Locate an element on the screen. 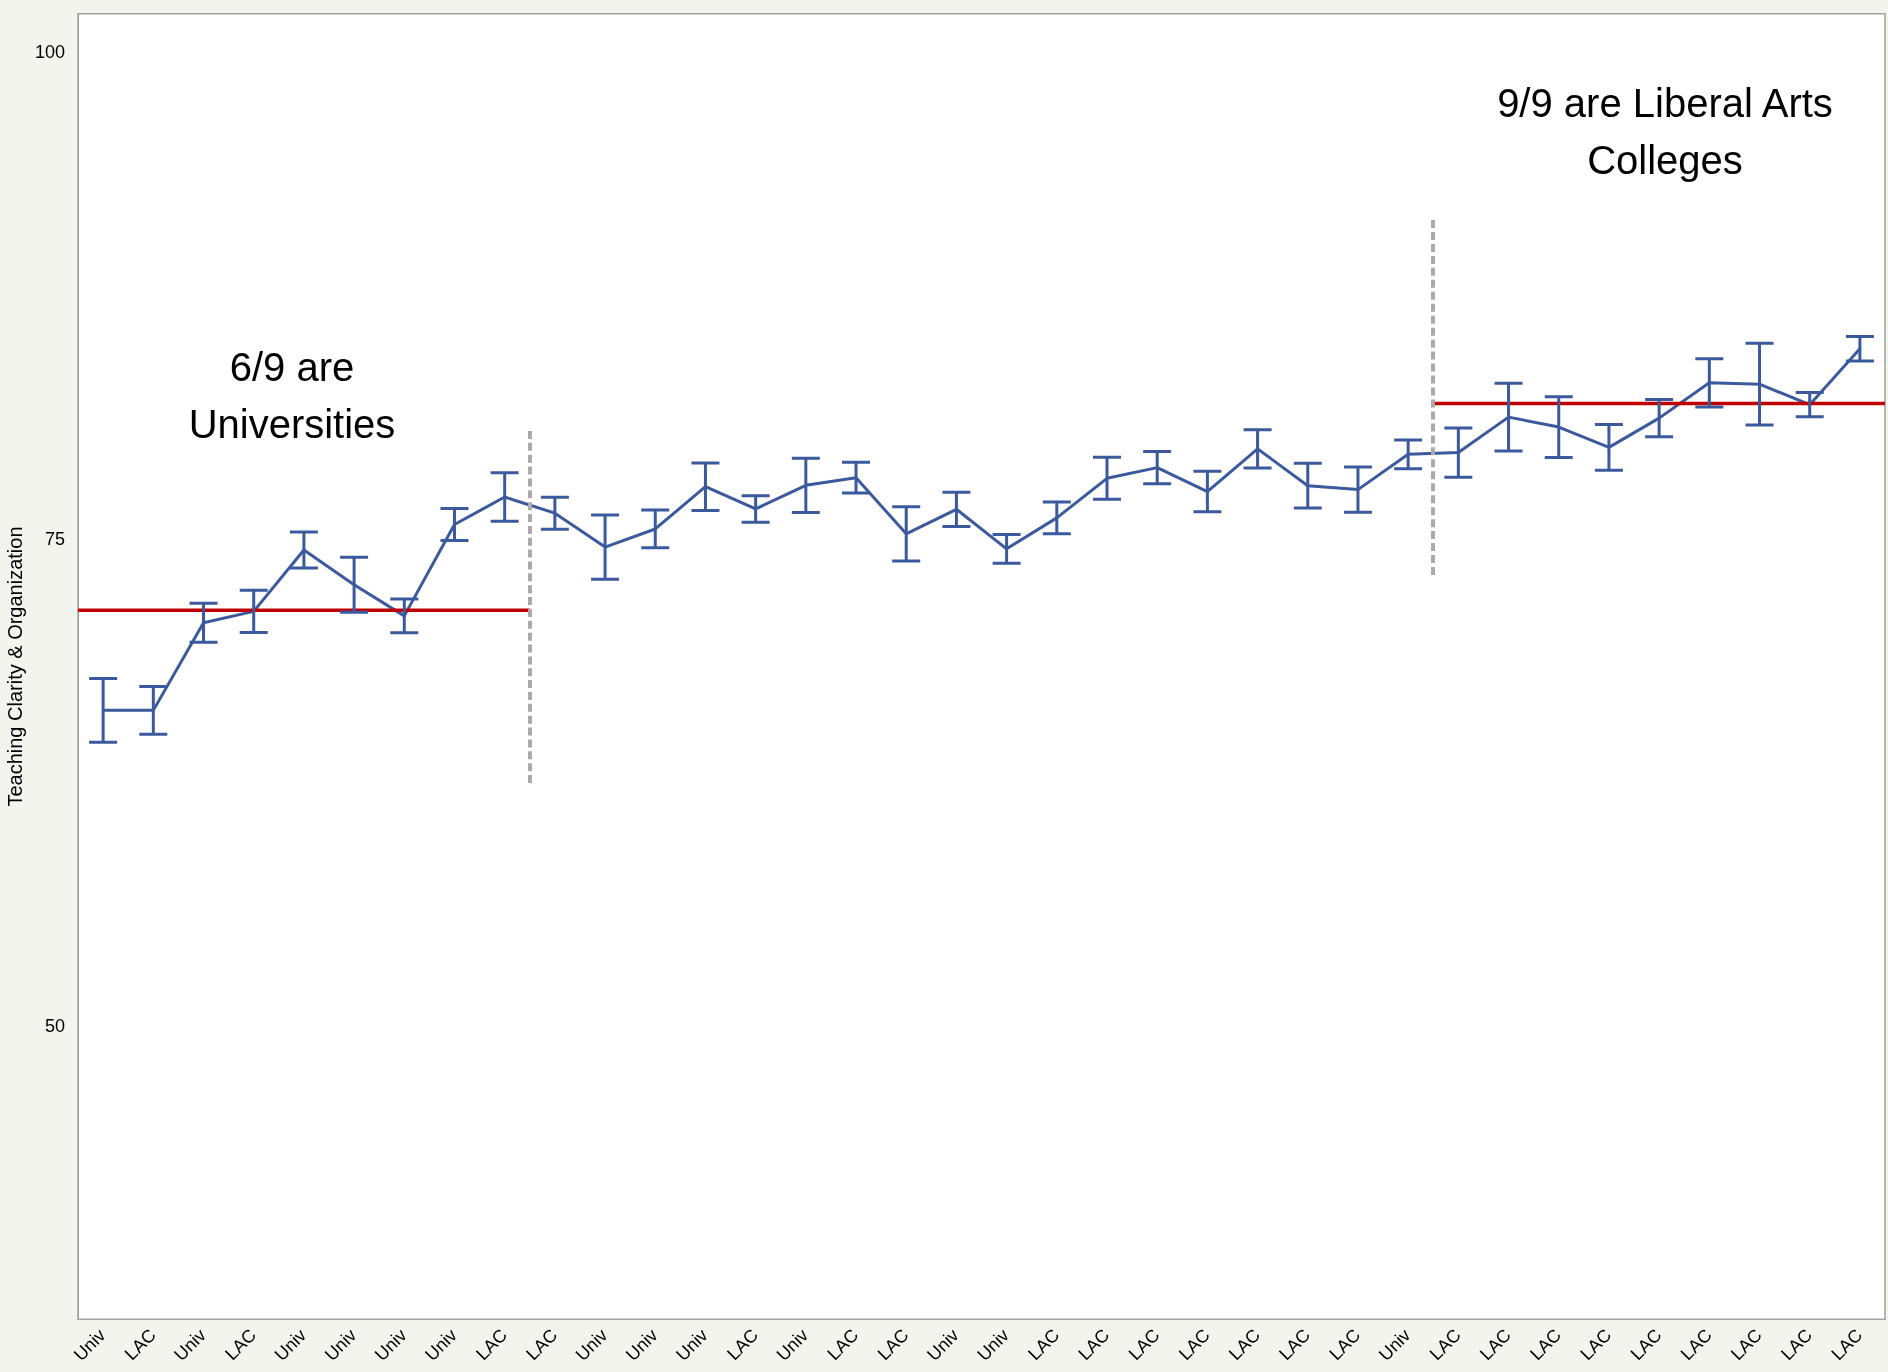 The height and width of the screenshot is (1372, 1888). y-axis-title: Teaching Clarity & Organization is located at coordinates (14, 666).